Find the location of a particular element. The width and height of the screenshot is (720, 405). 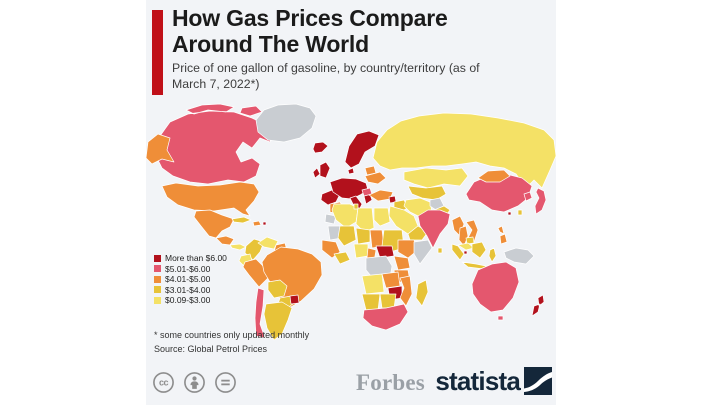

region-botswana: Botswana is located at coordinates (388, 301).